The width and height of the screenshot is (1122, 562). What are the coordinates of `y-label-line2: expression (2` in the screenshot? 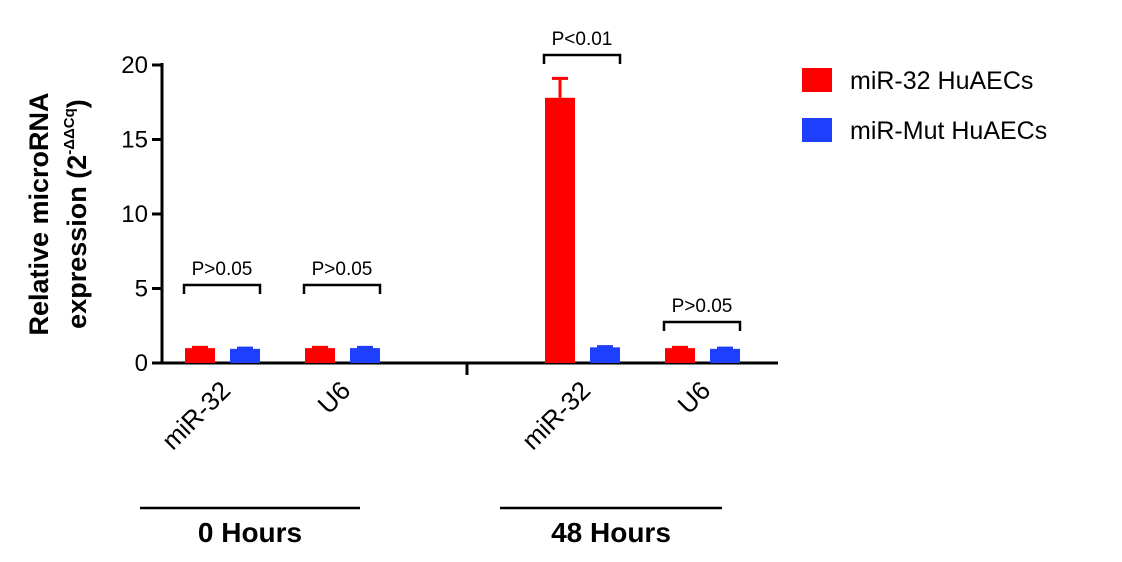 It's located at (77, 242).